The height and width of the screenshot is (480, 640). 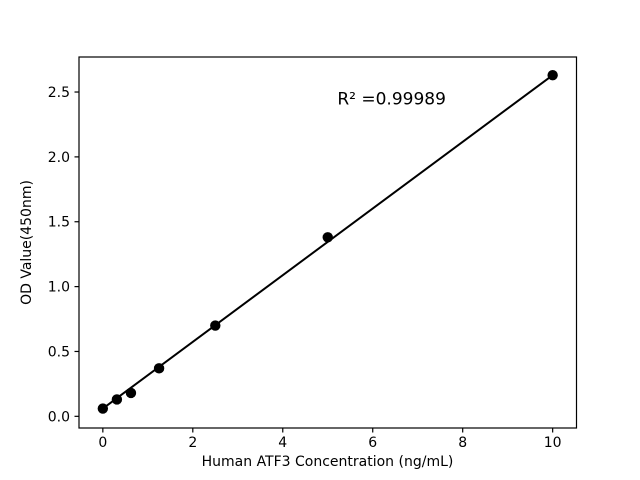 I want to click on x-axis-label: Human ATF3 Concentration (ng/mL), so click(x=328, y=462).